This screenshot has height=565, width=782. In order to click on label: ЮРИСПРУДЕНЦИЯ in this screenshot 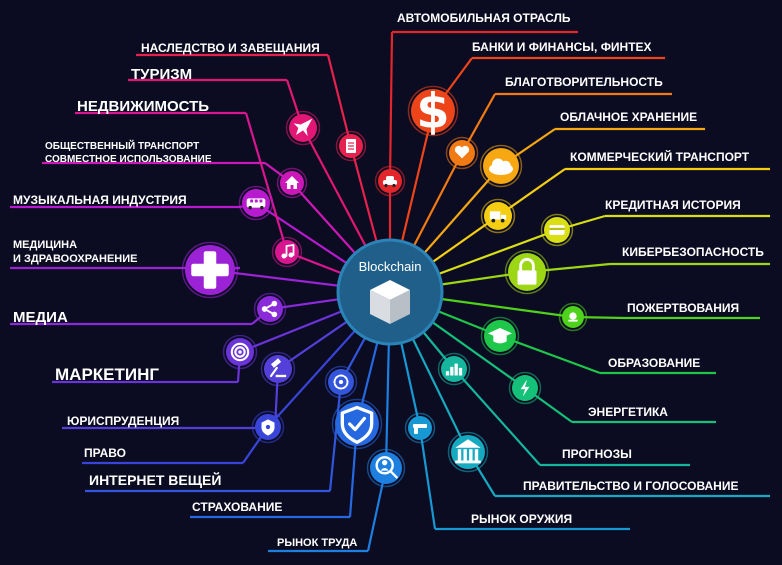, I will do `click(123, 421)`.